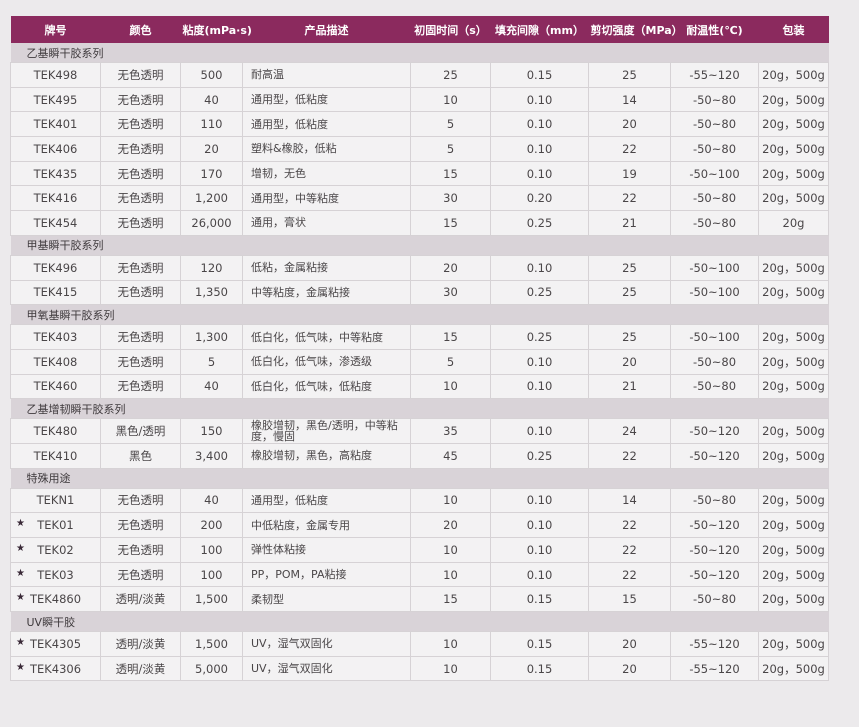 This screenshot has height=727, width=859. Describe the element at coordinates (326, 500) in the screenshot. I see `description-cell: 通用型，低粘度` at that location.